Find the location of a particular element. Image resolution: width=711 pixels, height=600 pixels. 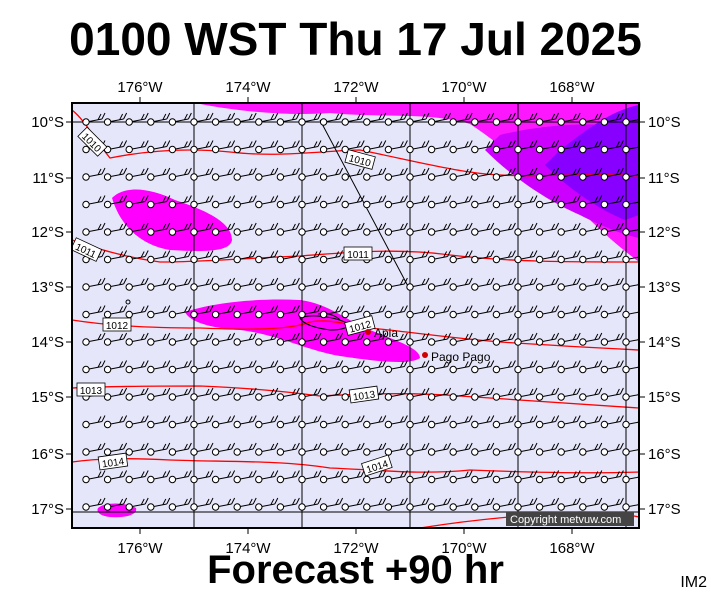

isobar-label: 1011 is located at coordinates (358, 253).